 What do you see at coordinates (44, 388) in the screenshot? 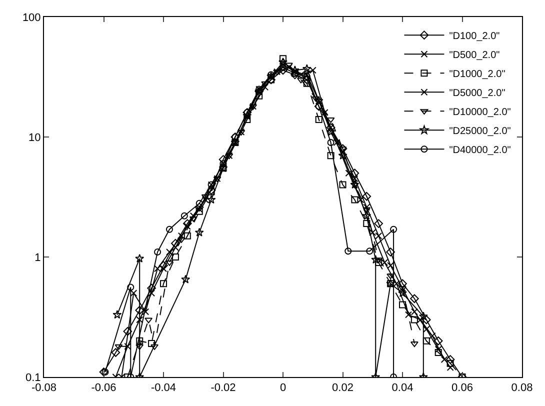
I see `x-tick-label: -0.08` at bounding box center [44, 388].